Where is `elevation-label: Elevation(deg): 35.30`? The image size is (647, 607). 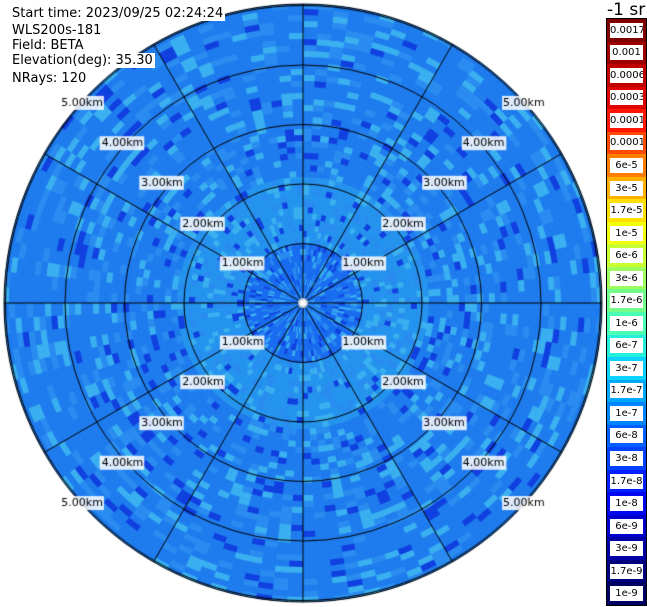 elevation-label: Elevation(deg): 35.30 is located at coordinates (82, 60).